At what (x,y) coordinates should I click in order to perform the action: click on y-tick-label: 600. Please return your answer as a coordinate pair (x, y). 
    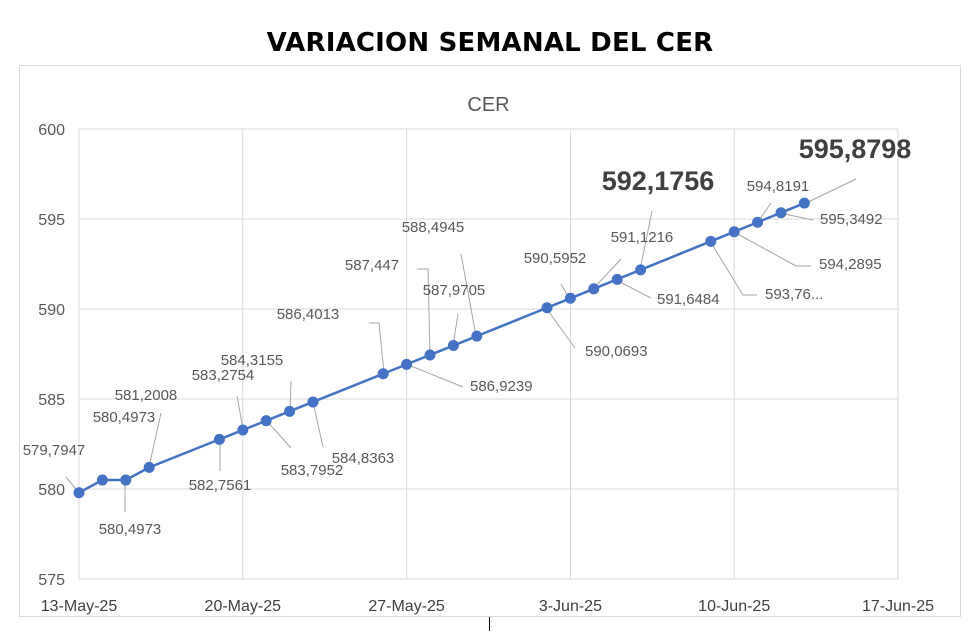
    Looking at the image, I should click on (51, 130).